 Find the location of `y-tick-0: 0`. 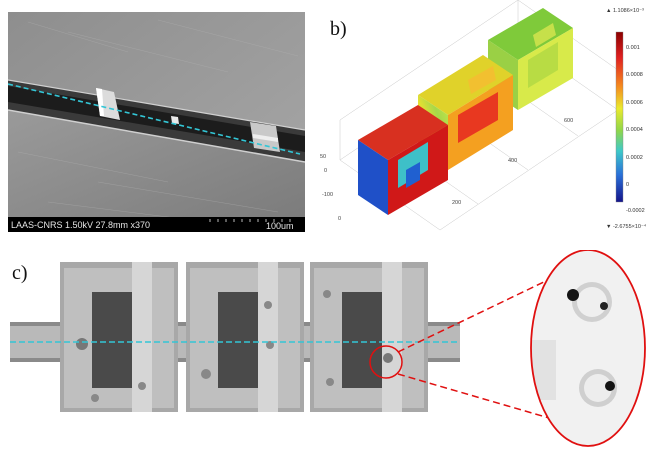

y-tick-0: 0 is located at coordinates (325, 171).